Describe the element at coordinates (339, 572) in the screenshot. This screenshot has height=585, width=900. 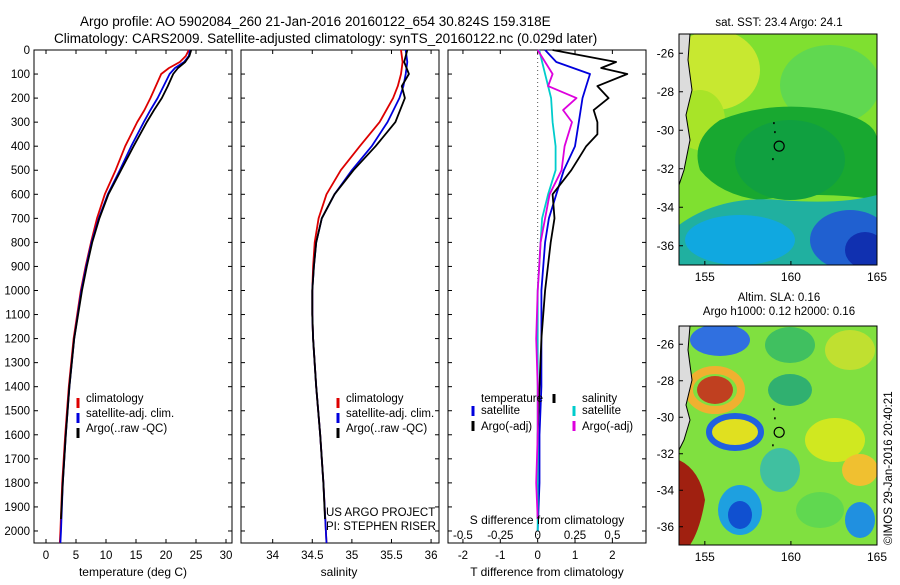
I see `salinity-xlabel: salinity` at that location.